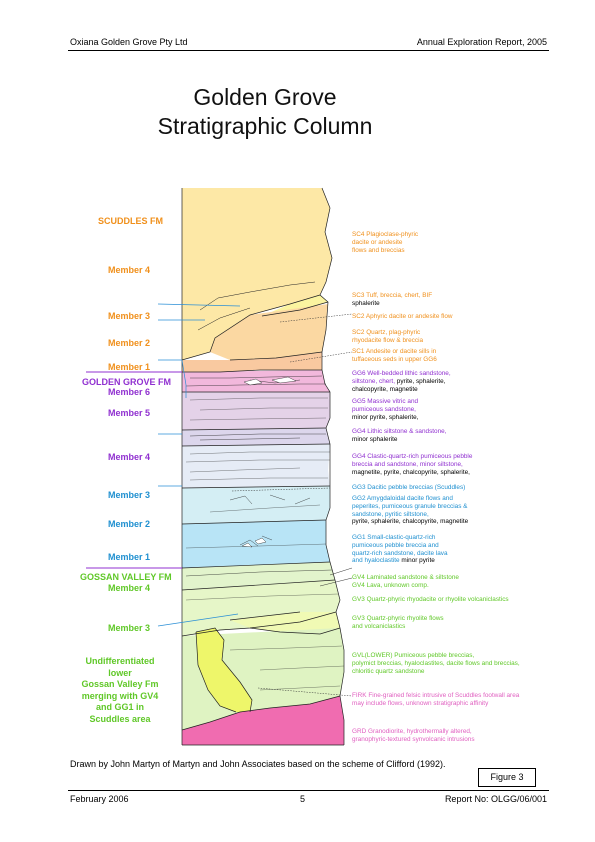  What do you see at coordinates (390, 585) in the screenshot?
I see `desc-gv4-lava: GV4 Lava, unknown comp.` at bounding box center [390, 585].